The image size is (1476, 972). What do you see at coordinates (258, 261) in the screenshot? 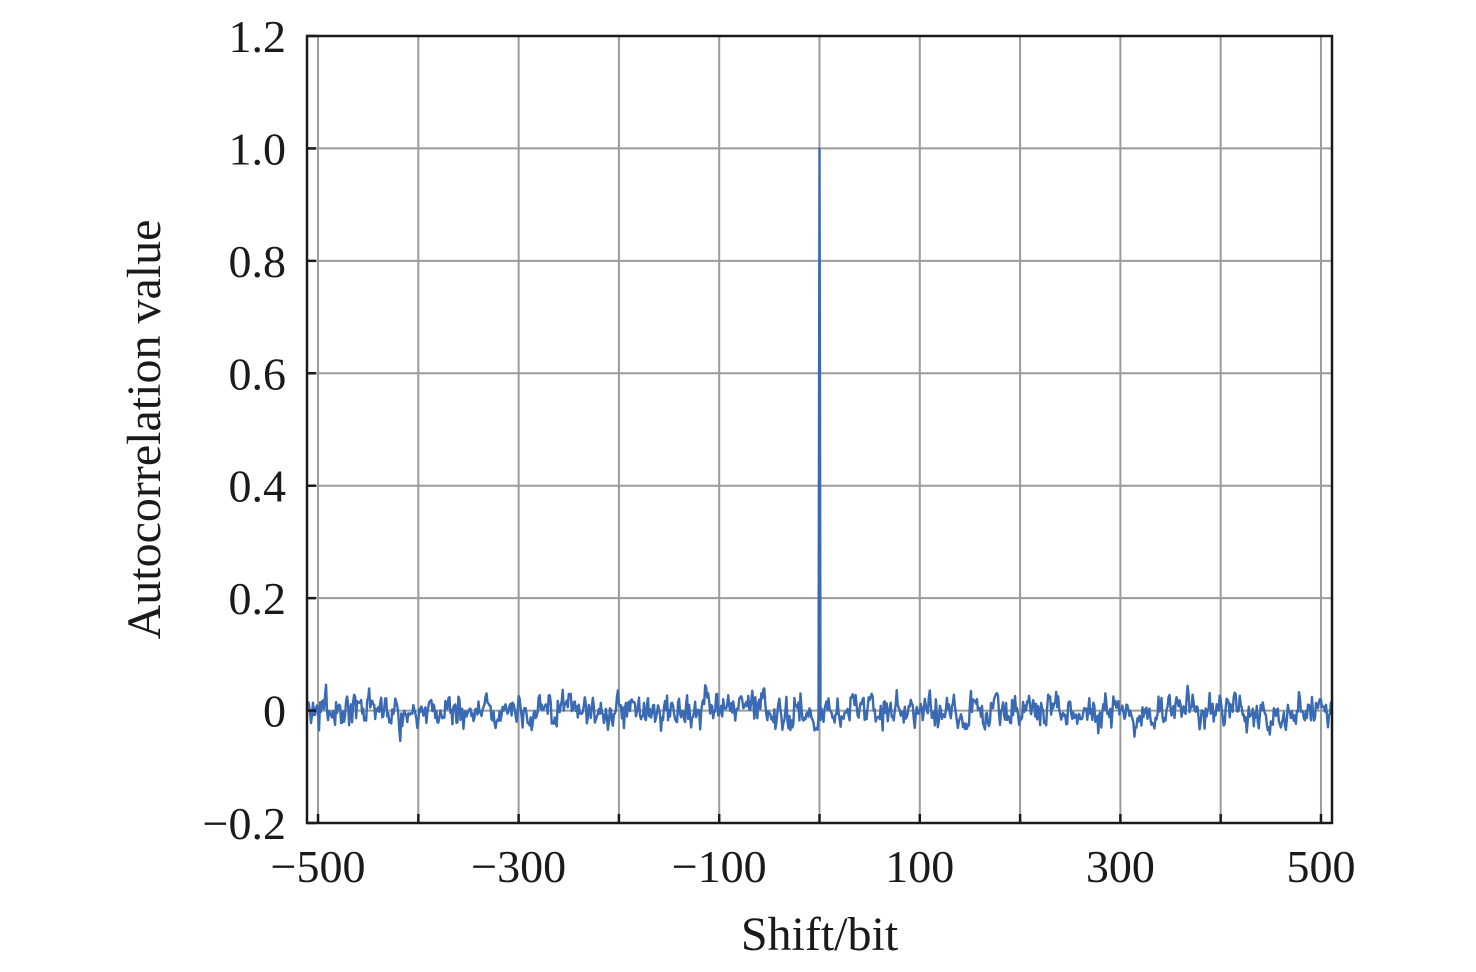
I see `y-tick-label: 0.8` at bounding box center [258, 261].